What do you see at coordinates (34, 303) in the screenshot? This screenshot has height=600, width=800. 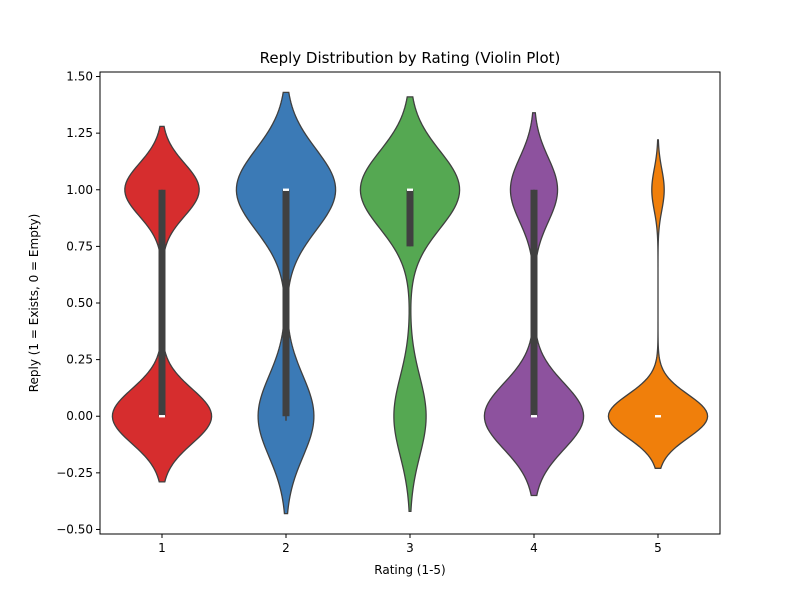 I see `y-axis-label: Reply (1 = Exists, 0 = Empty)` at bounding box center [34, 303].